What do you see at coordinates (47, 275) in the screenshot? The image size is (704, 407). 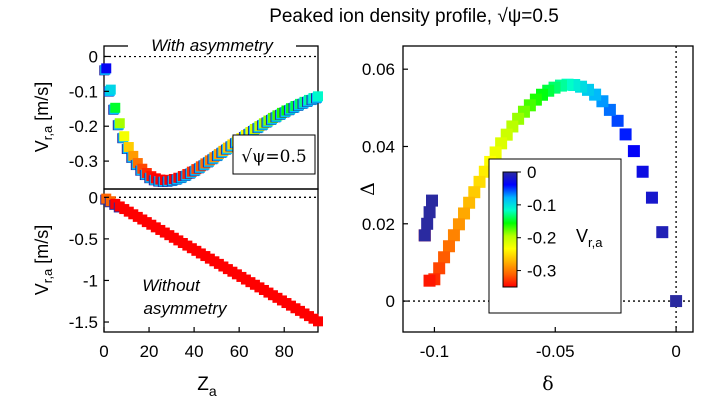 I see `bottom-left-y-label-sub: r,a` at bounding box center [47, 275].